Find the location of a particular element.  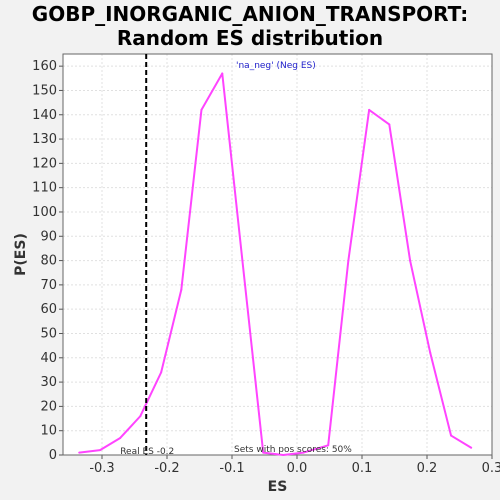

y-axis-label: P(ES) is located at coordinates (21, 254).